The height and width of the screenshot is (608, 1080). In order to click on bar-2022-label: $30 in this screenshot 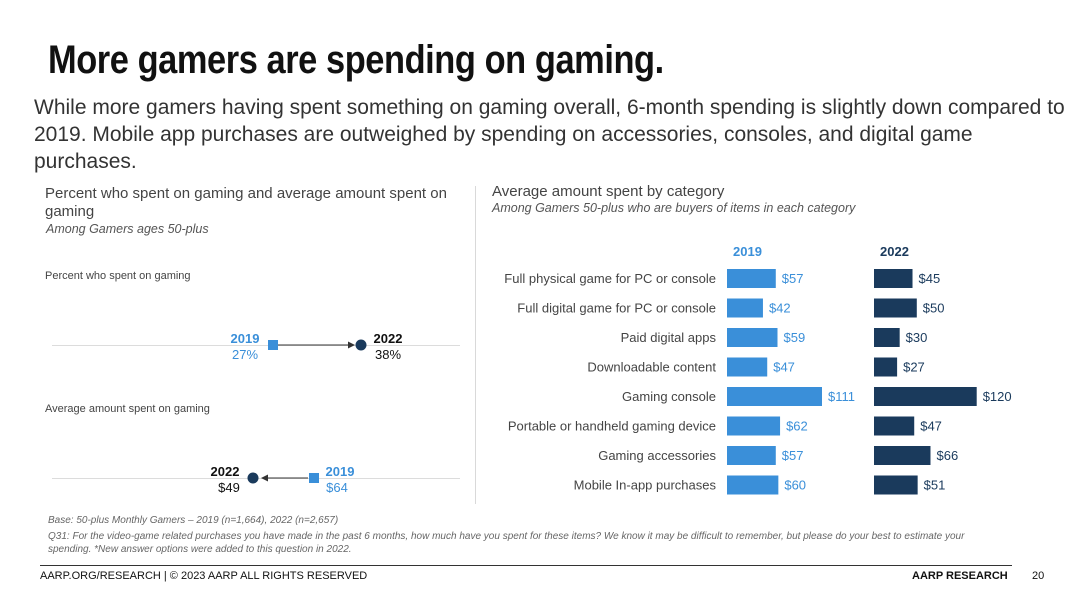, I will do `click(917, 337)`.